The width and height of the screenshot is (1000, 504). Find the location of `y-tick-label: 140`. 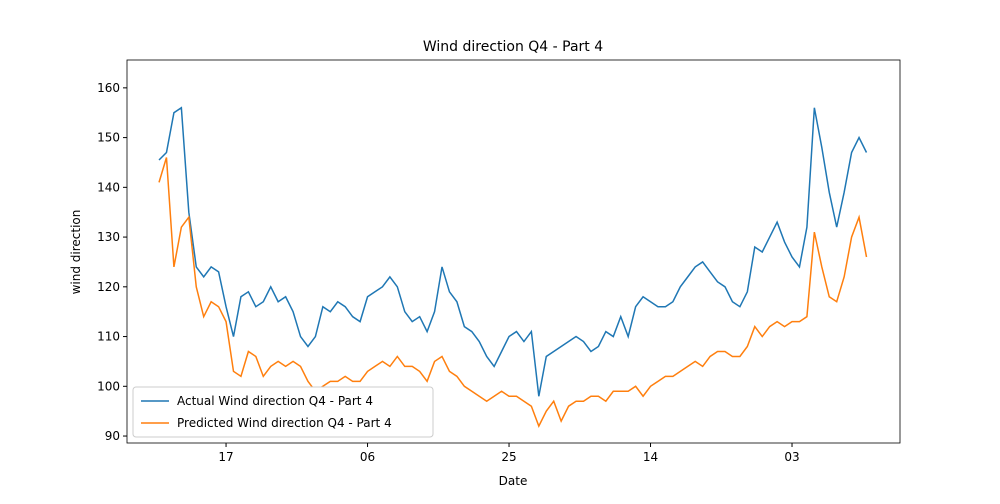

y-tick-label: 140 is located at coordinates (108, 187).